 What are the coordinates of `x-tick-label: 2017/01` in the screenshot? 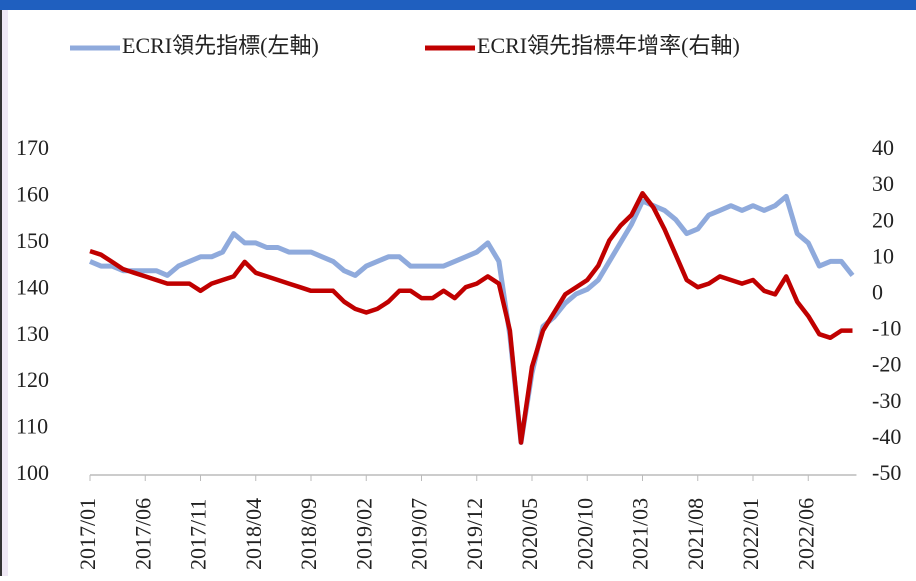 It's located at (87, 534).